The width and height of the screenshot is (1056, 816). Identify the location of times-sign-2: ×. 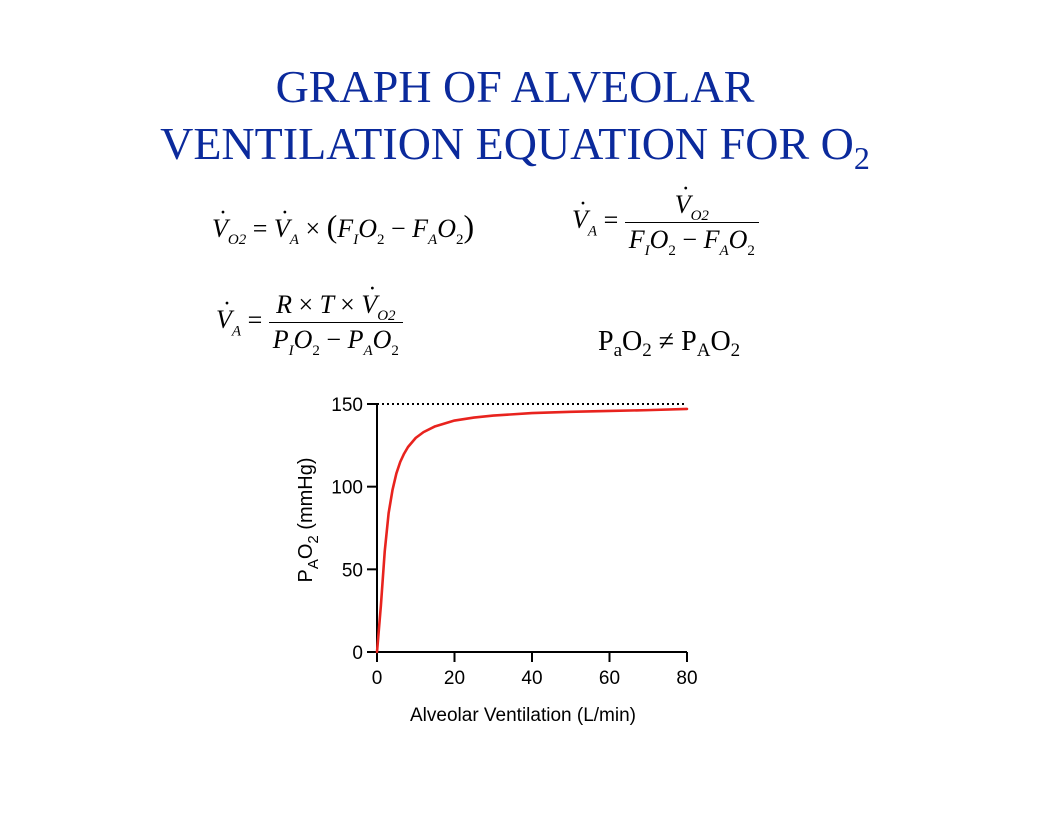
(347, 304).